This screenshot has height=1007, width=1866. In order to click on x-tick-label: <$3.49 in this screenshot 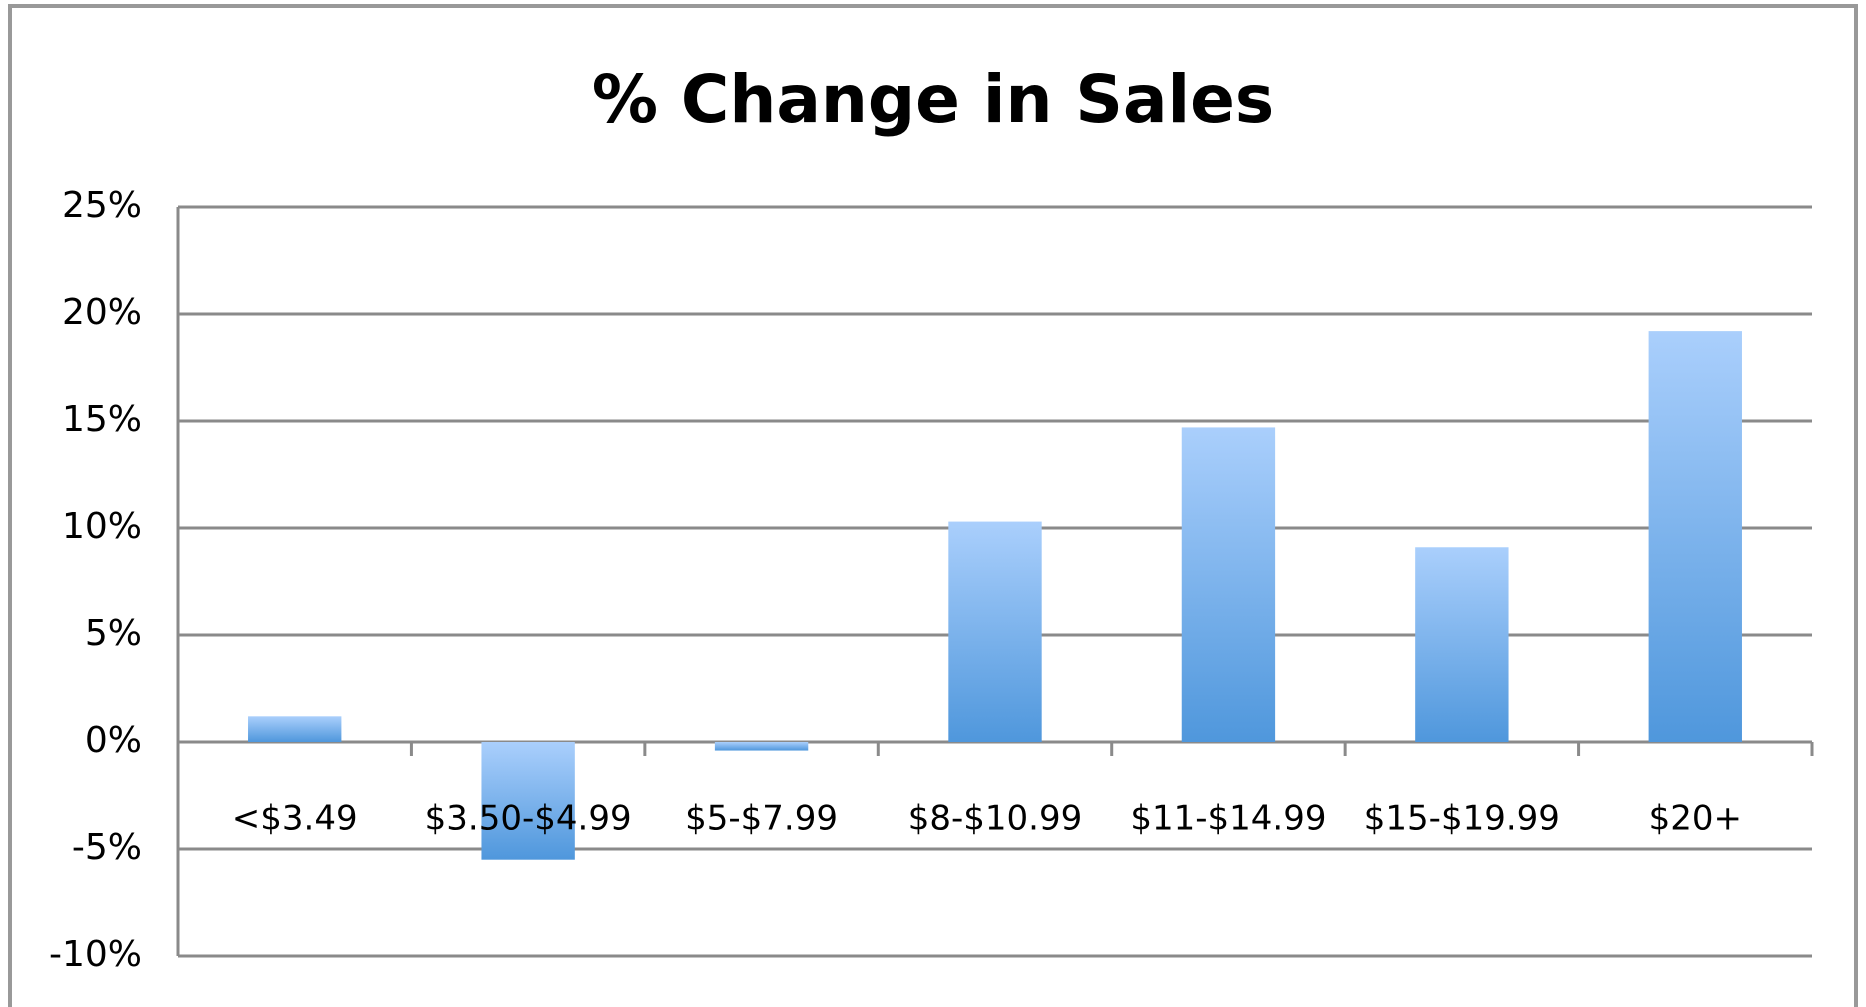, I will do `click(295, 819)`.